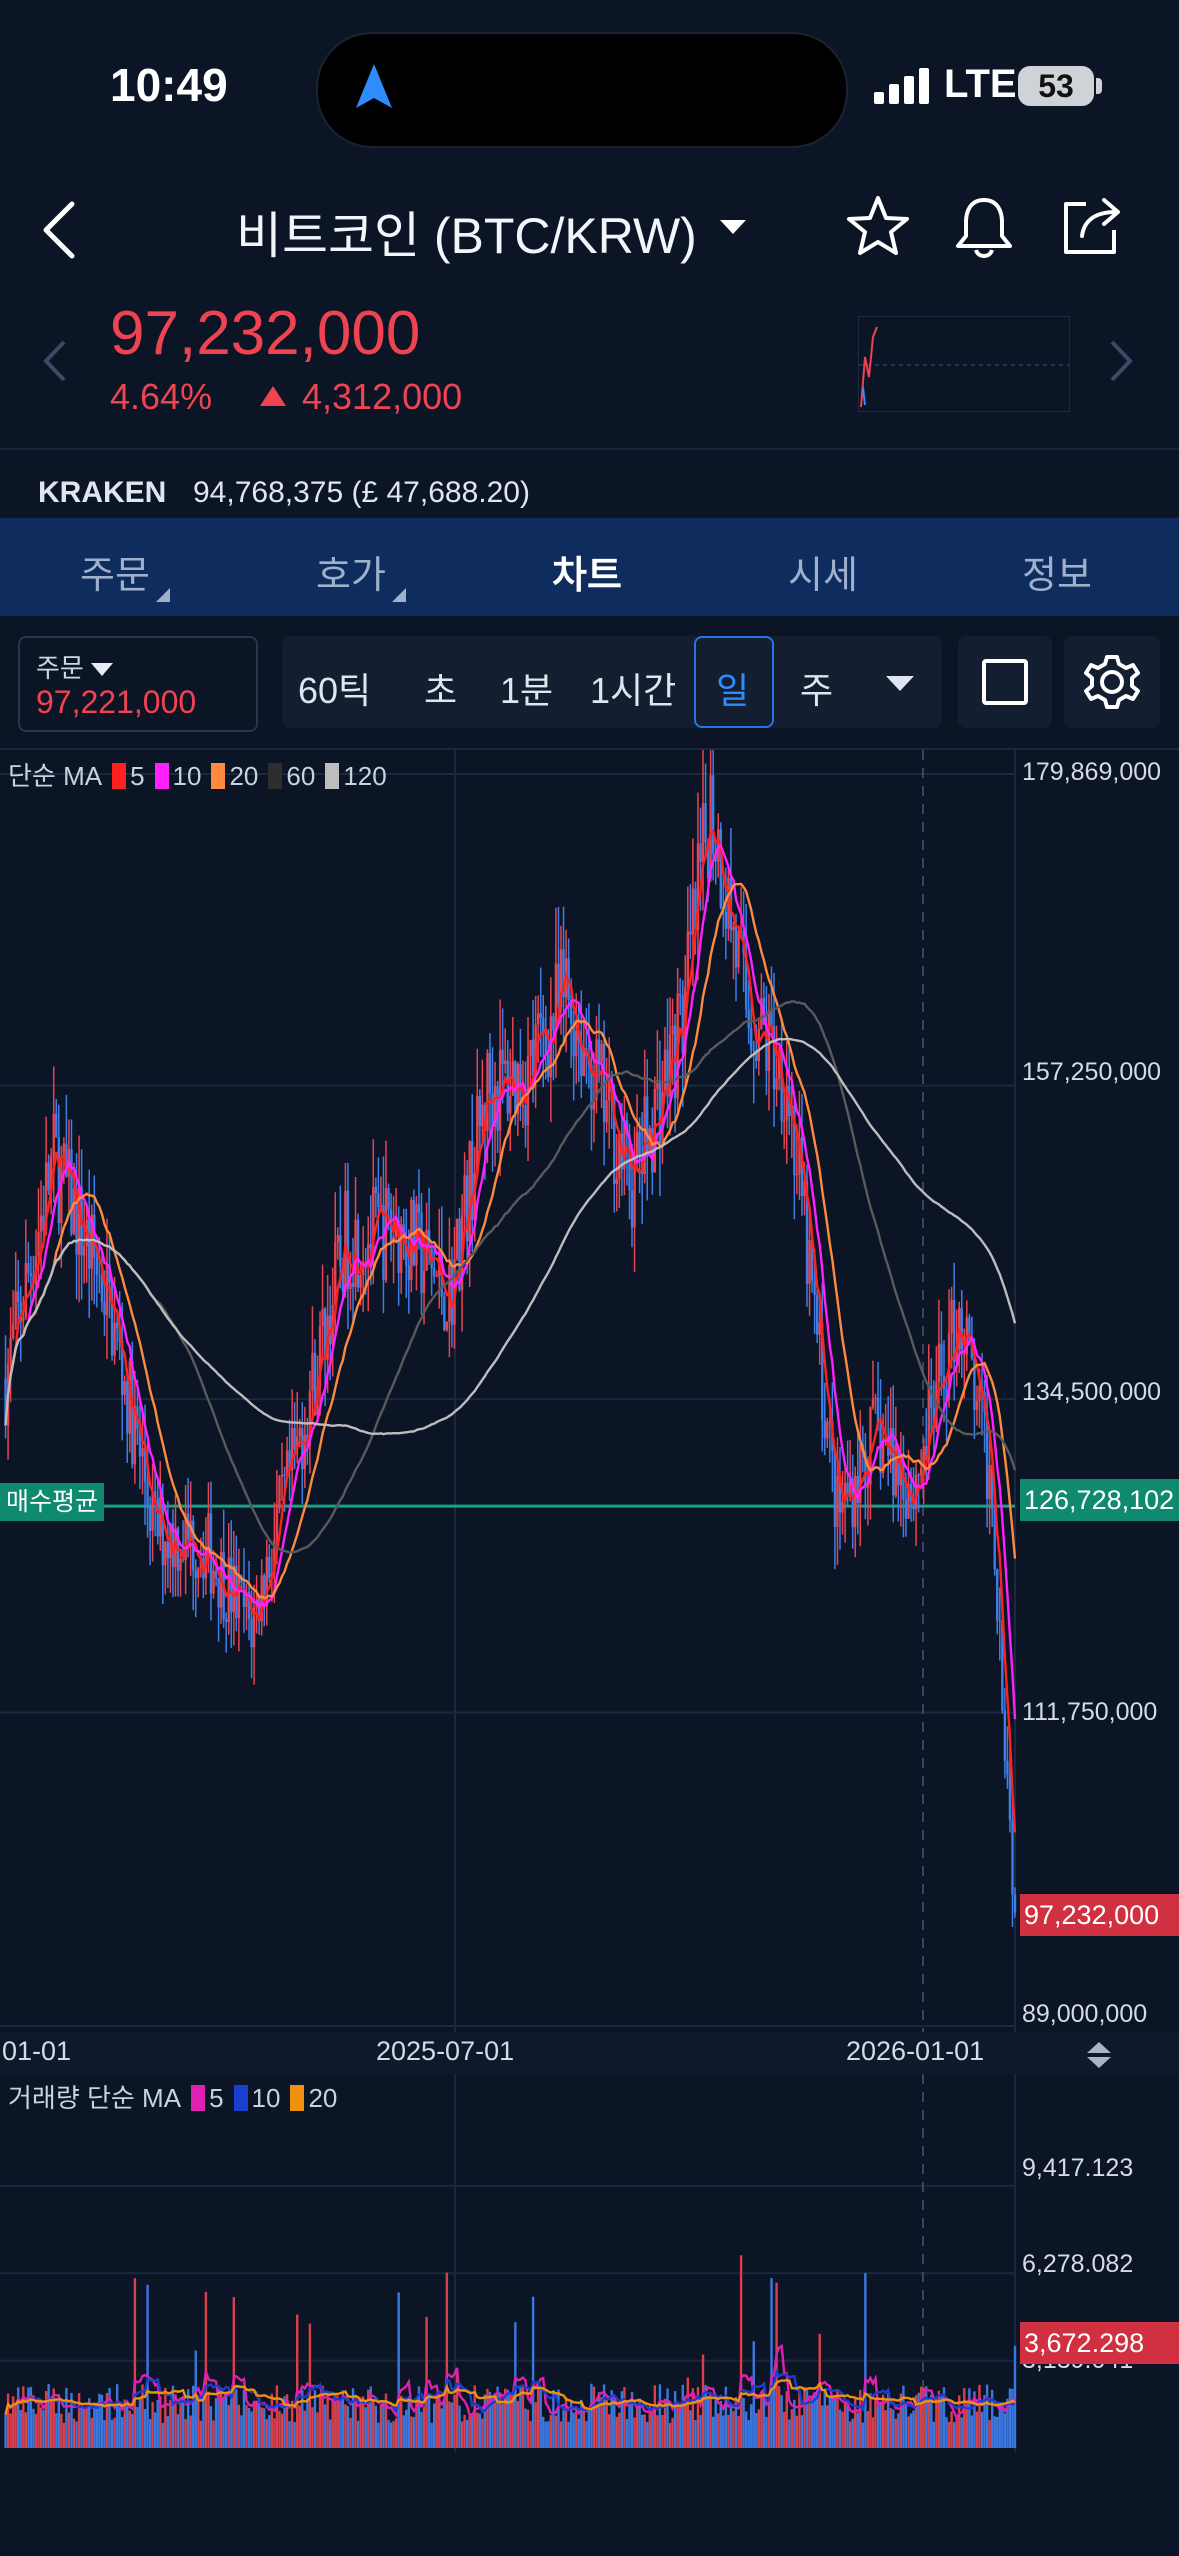  Describe the element at coordinates (1099, 2057) in the screenshot. I see `resize-handle-icon` at that location.